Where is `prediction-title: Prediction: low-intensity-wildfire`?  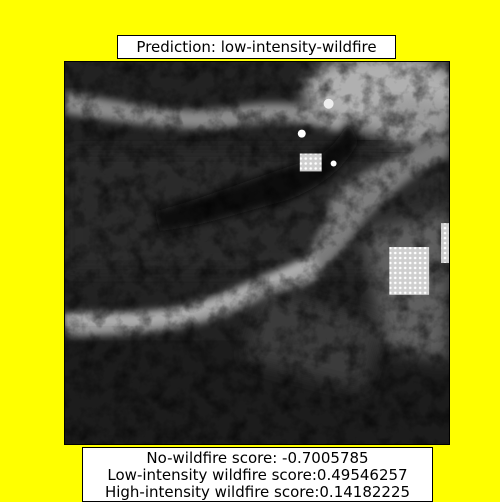 prediction-title: Prediction: low-intensity-wildfire is located at coordinates (256, 47).